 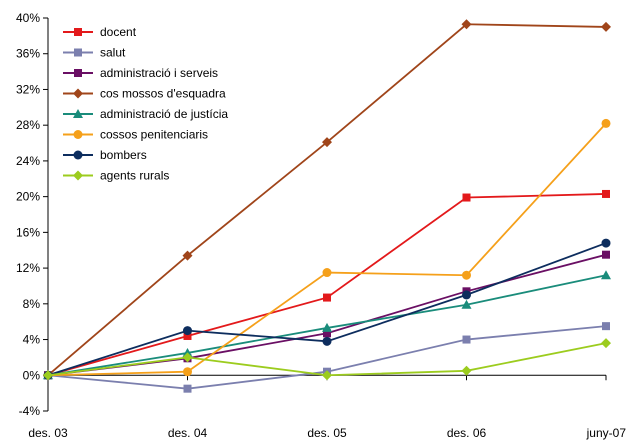 I want to click on y-tick-label: -4%, so click(x=30, y=411).